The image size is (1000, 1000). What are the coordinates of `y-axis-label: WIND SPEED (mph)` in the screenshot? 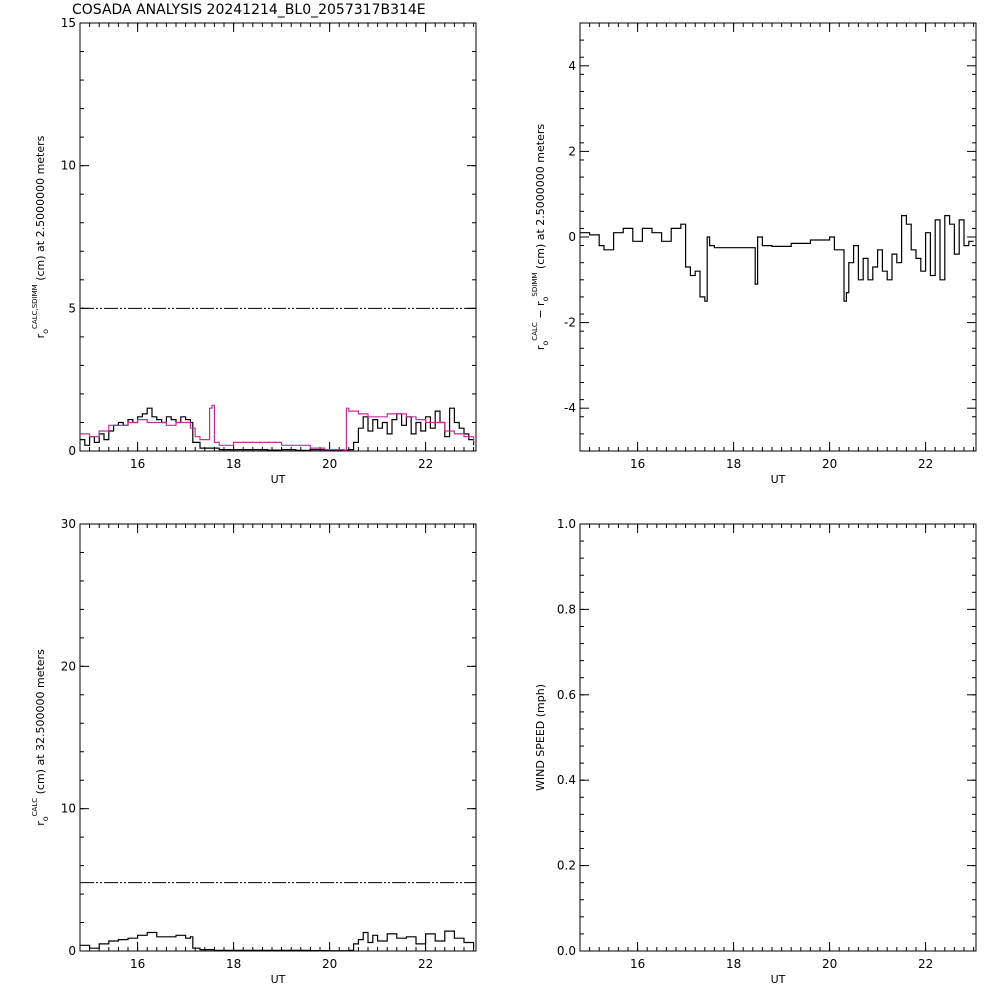 It's located at (540, 737).